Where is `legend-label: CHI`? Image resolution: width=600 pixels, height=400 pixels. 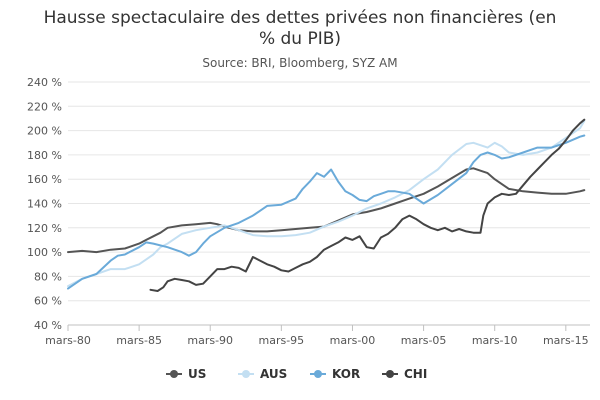 legend-label: CHI is located at coordinates (415, 374).